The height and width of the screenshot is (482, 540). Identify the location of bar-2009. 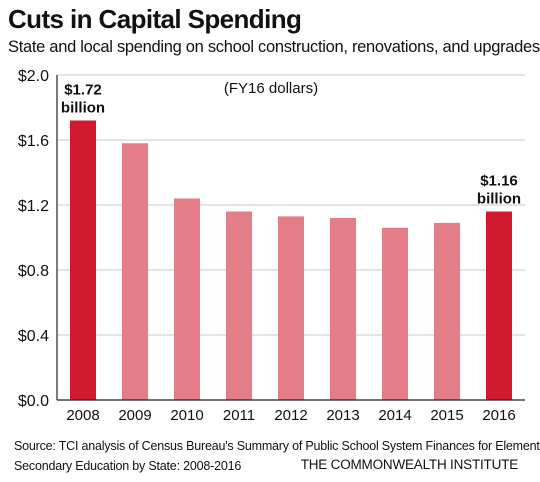
(135, 271).